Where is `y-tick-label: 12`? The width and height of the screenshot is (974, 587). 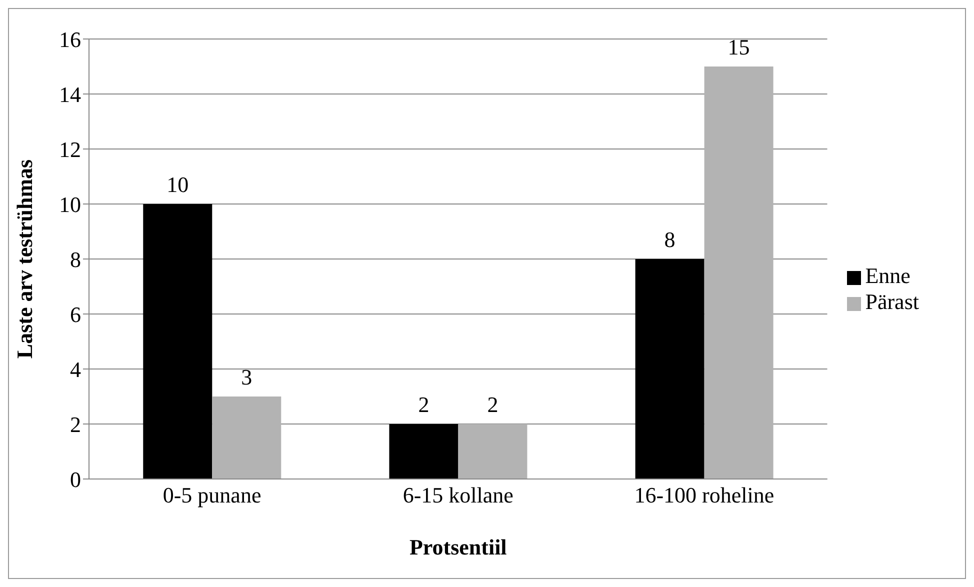 y-tick-label: 12 is located at coordinates (70, 149).